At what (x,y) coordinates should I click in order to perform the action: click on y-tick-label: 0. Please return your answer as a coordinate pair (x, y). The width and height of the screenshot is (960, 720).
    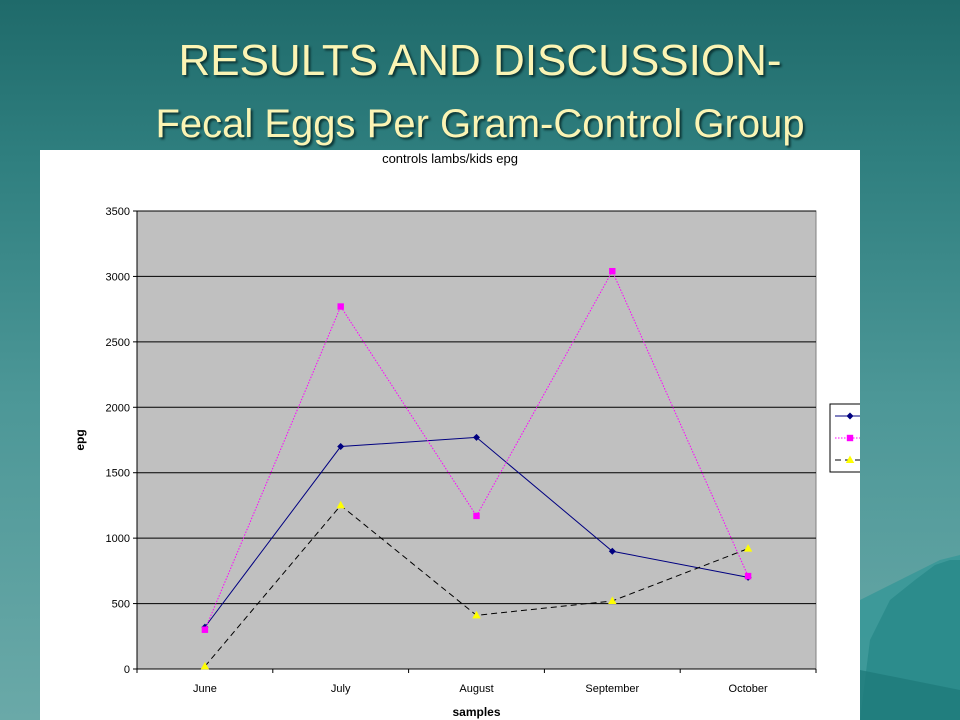
    Looking at the image, I should click on (127, 670).